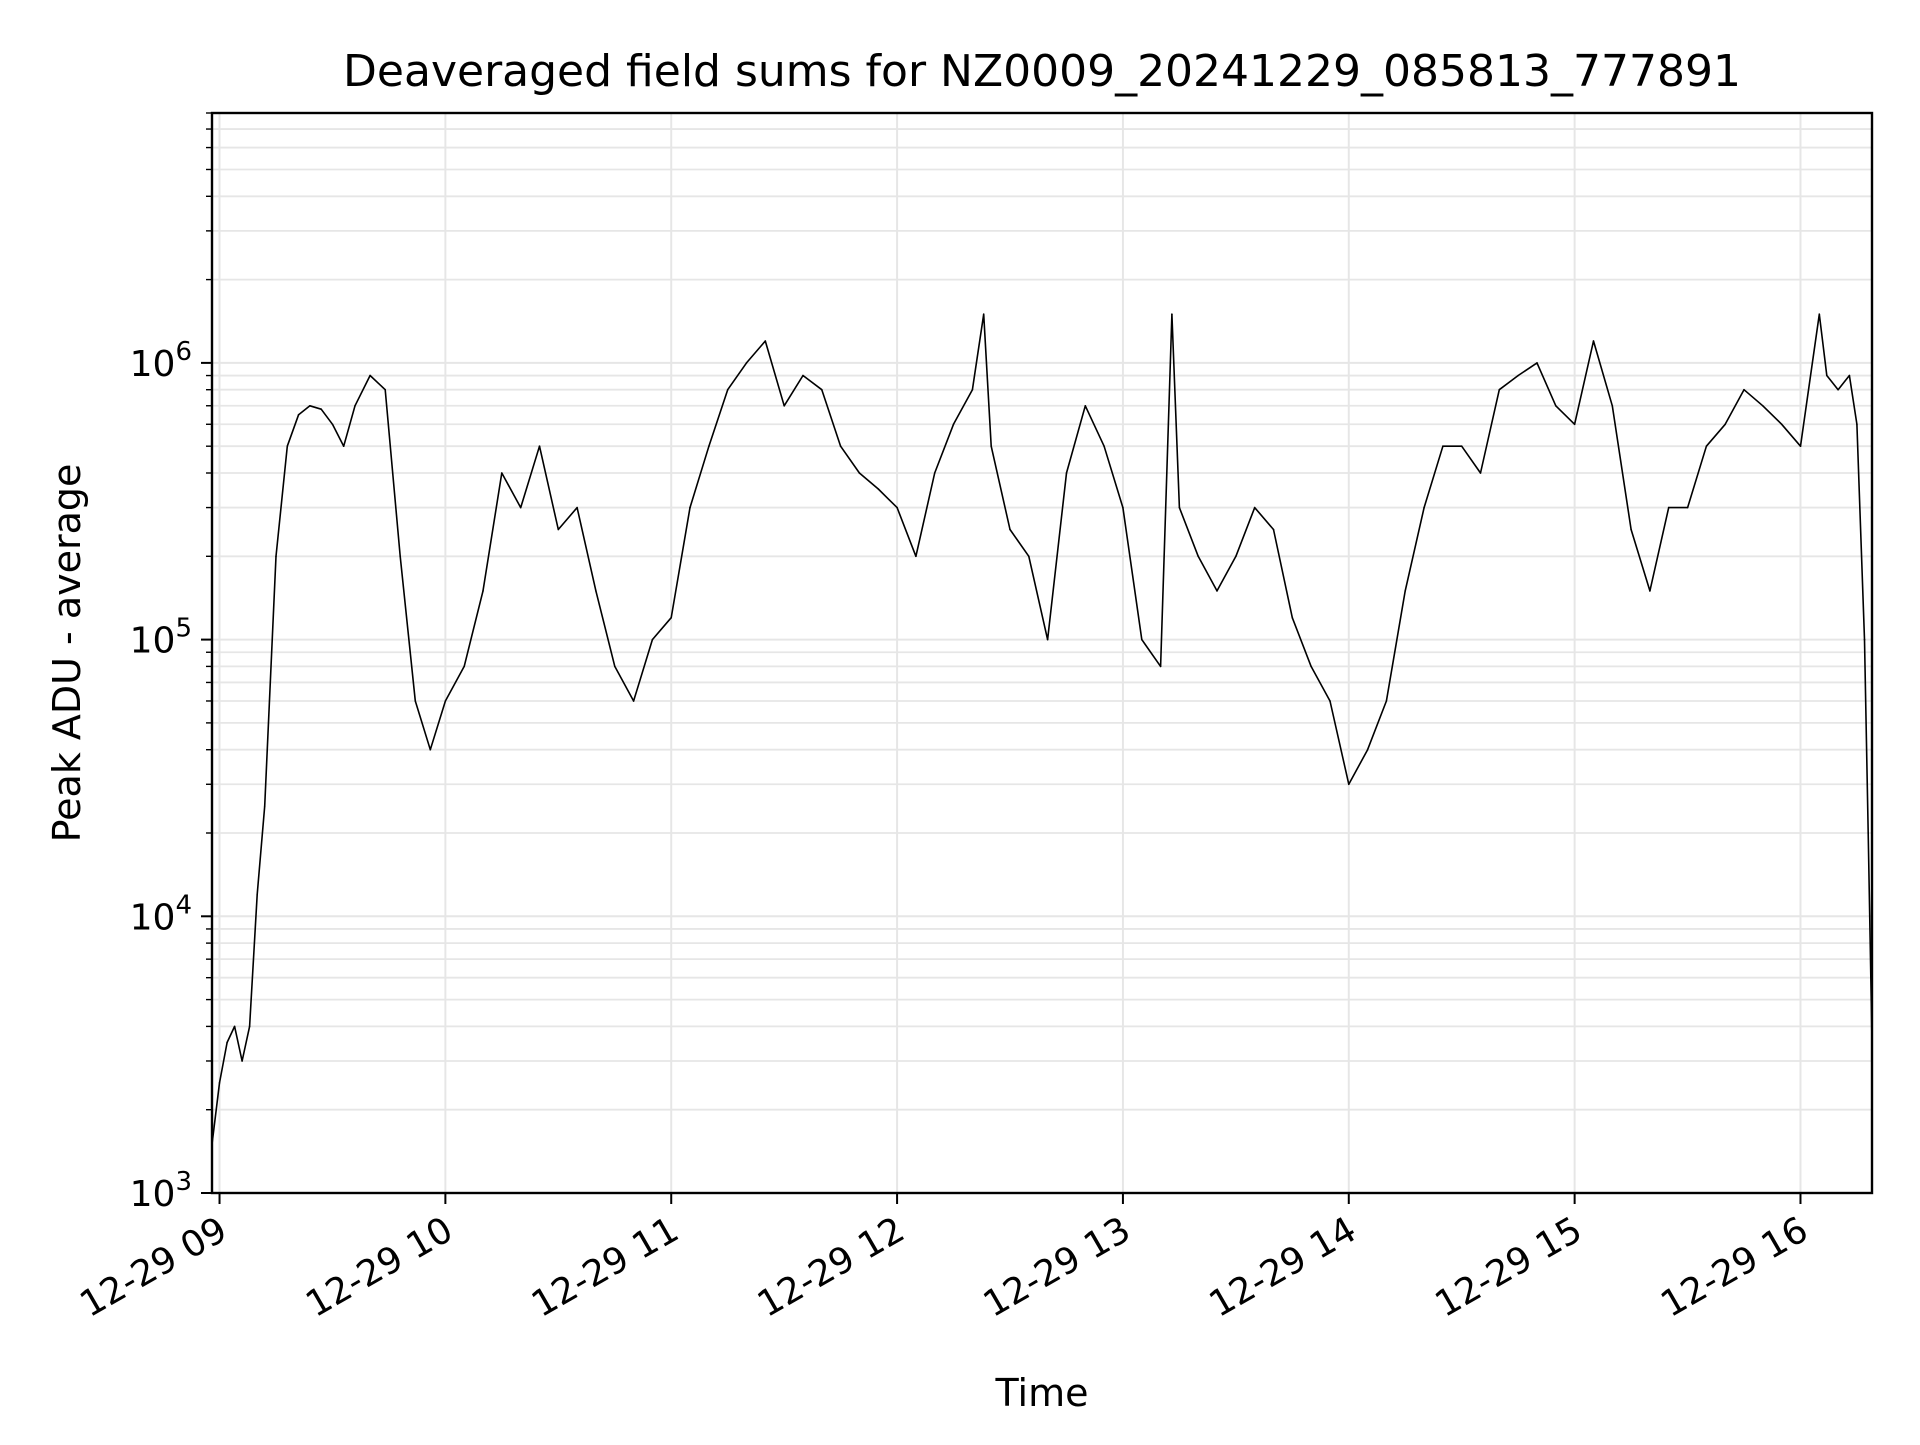 The width and height of the screenshot is (1920, 1445). I want to click on x-axis-label: Time, so click(1042, 1393).